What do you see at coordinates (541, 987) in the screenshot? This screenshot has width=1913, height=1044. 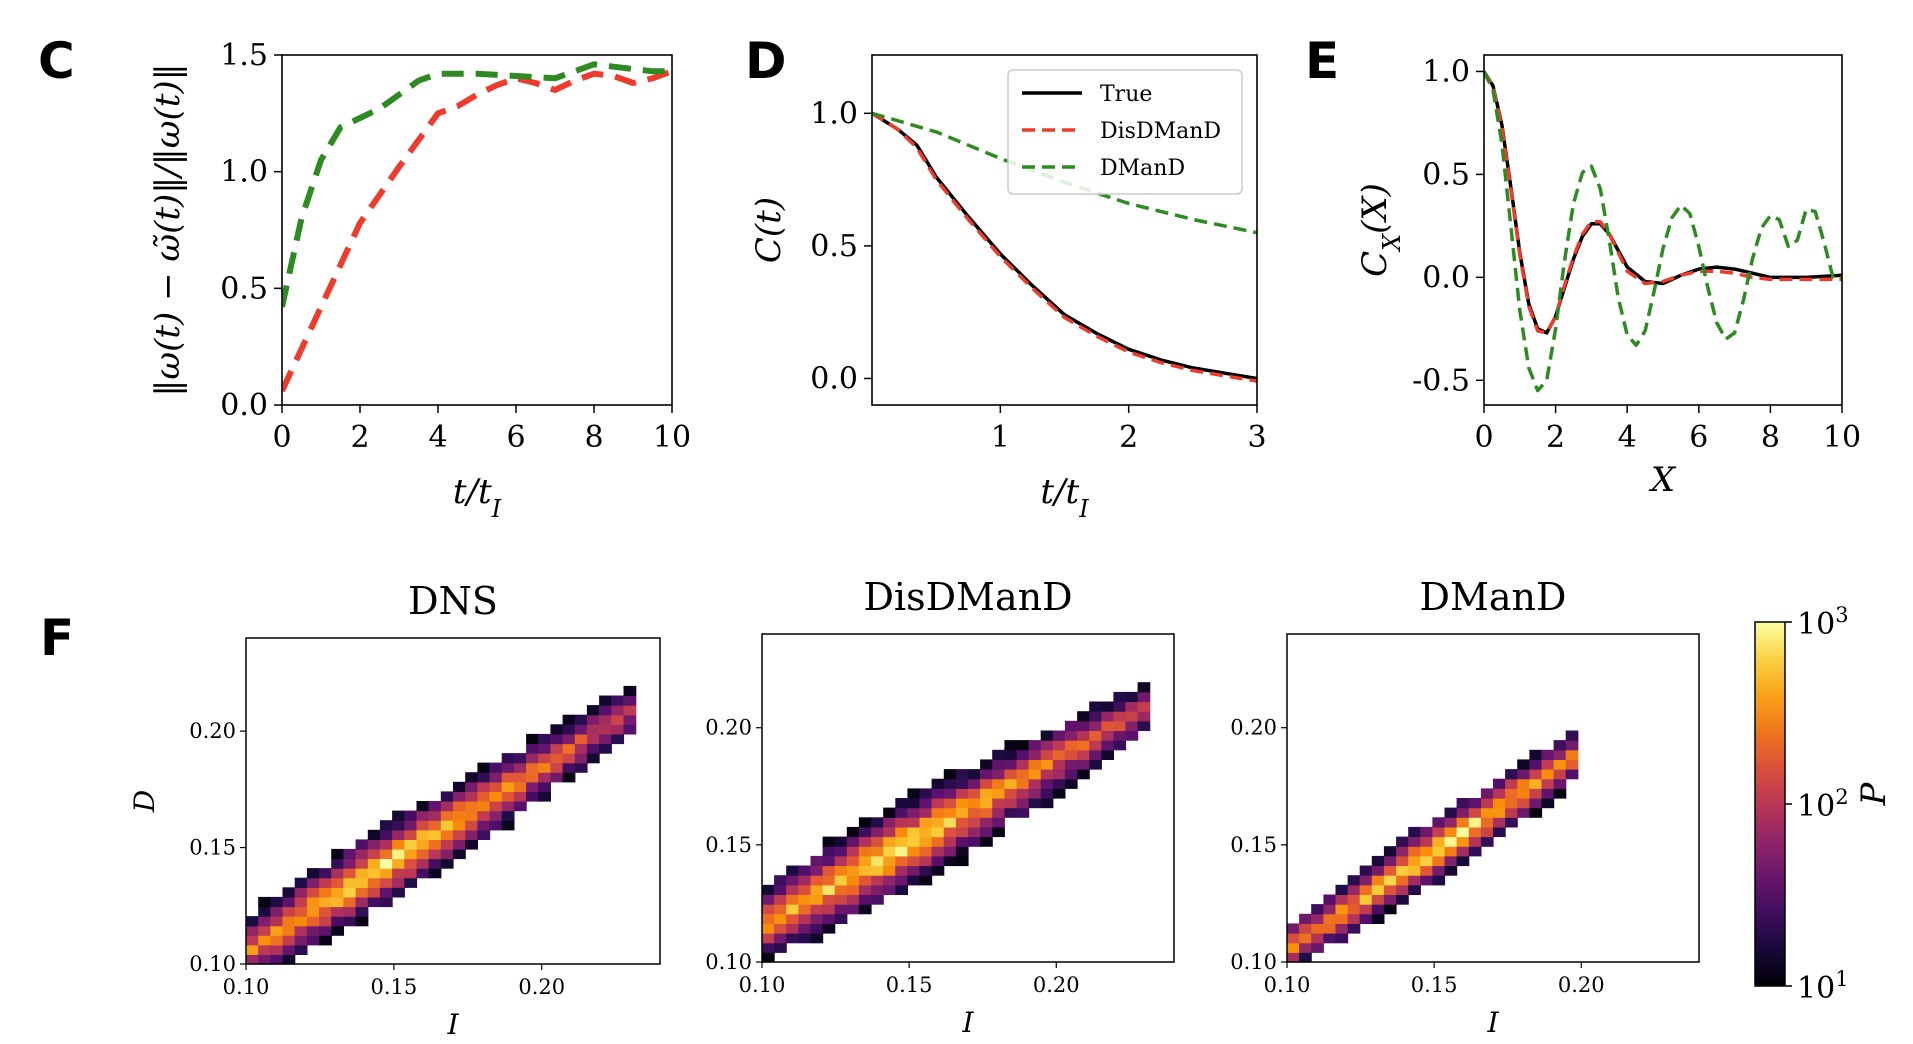 I see `x-tick-label: 0.20` at bounding box center [541, 987].